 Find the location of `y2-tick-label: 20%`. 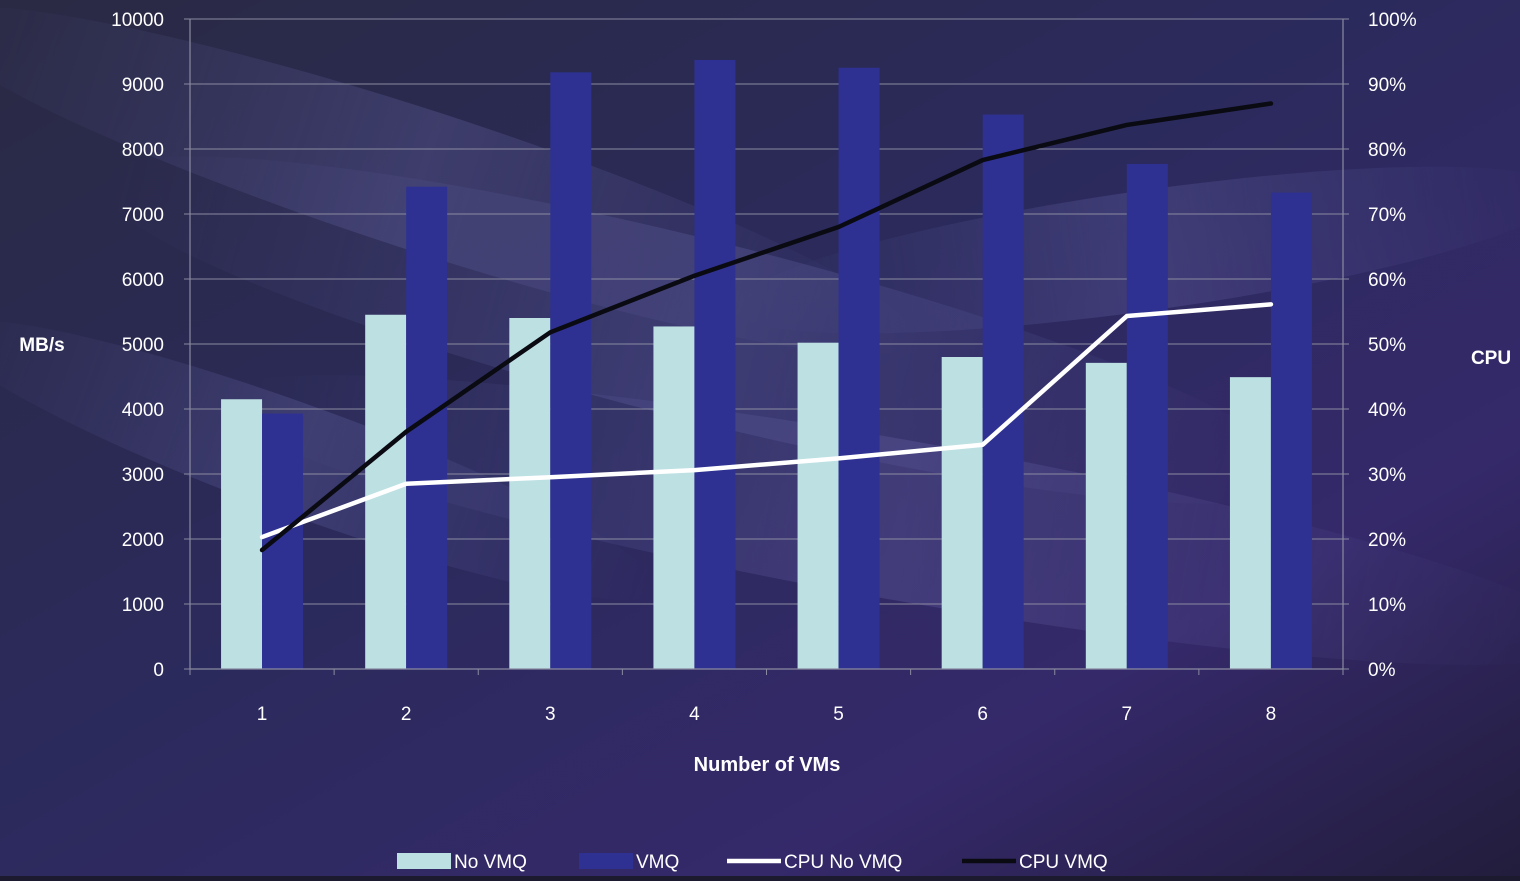

y2-tick-label: 20% is located at coordinates (1387, 540).